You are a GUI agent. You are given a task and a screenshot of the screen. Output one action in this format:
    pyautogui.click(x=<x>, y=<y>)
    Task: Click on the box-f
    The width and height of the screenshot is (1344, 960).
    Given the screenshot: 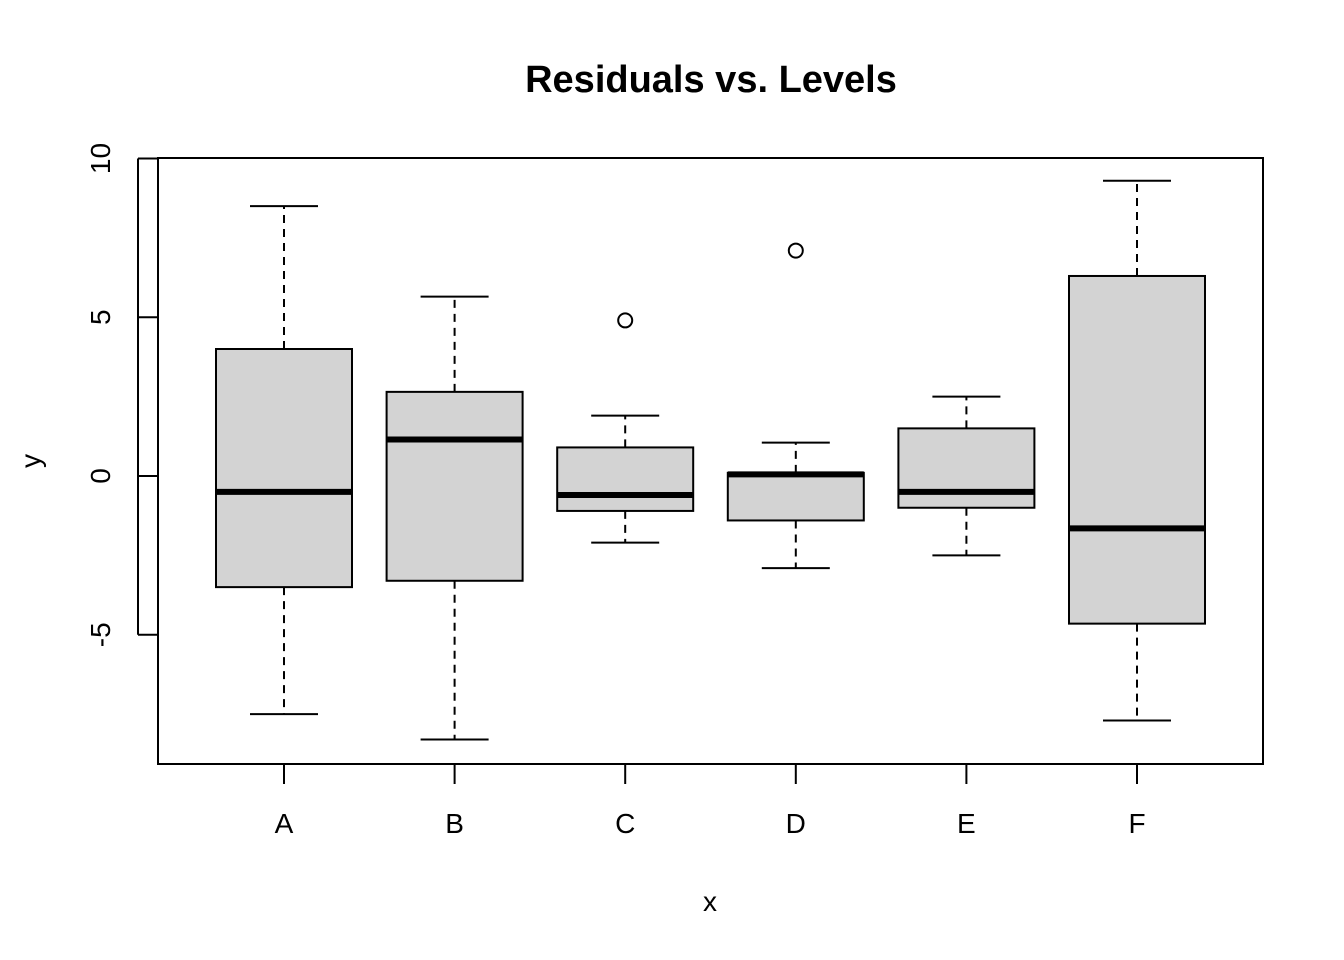 What is the action you would take?
    pyautogui.click(x=1137, y=450)
    